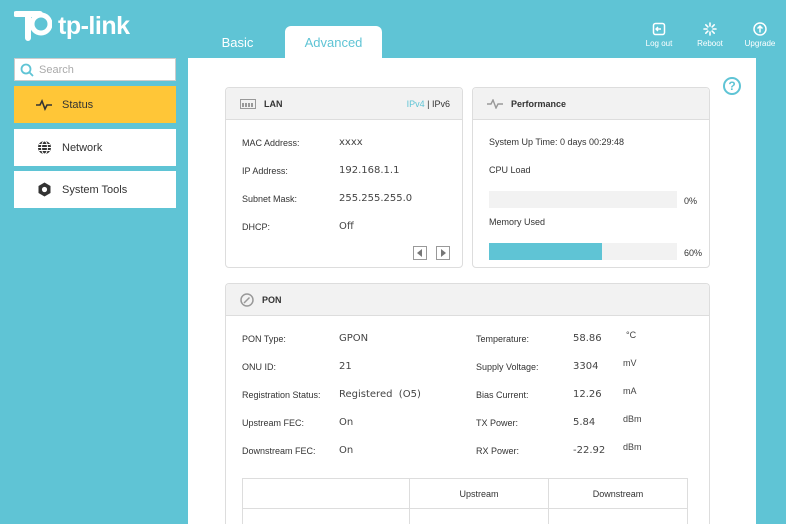 The height and width of the screenshot is (524, 786). I want to click on cpu-percent: 0%, so click(691, 201).